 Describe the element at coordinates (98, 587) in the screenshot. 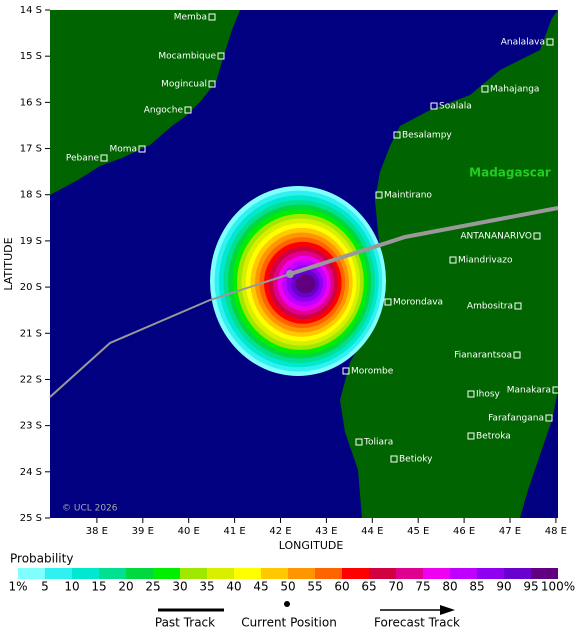

I see `scale-label: 15` at that location.